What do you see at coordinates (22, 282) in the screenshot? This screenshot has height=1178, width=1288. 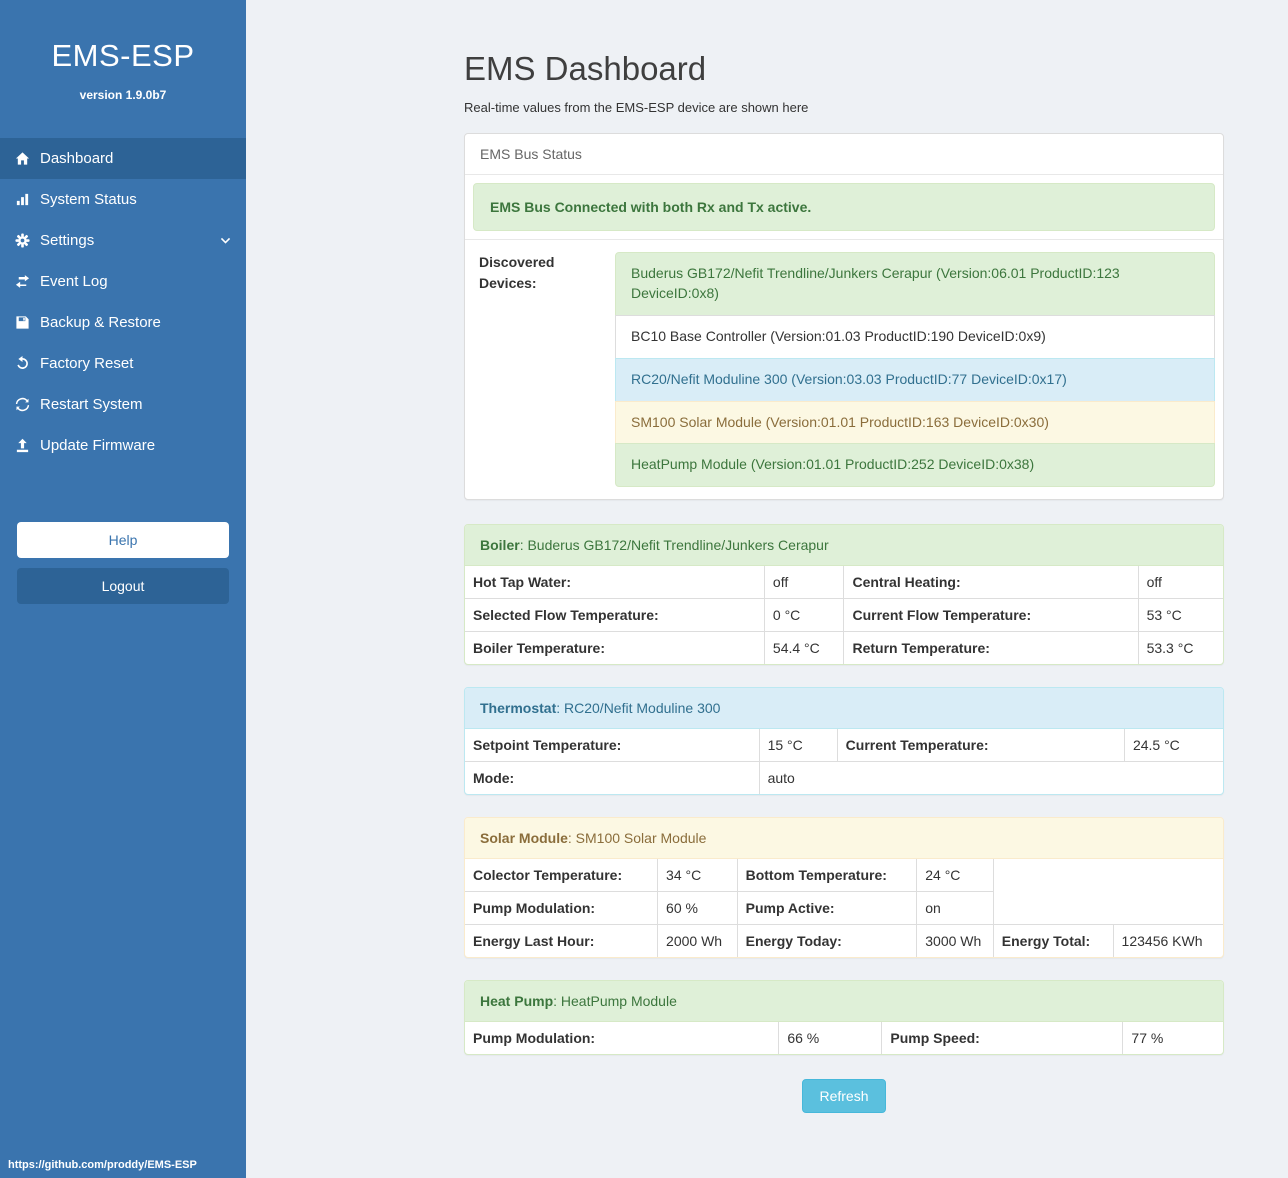 I see `event-log-icon` at bounding box center [22, 282].